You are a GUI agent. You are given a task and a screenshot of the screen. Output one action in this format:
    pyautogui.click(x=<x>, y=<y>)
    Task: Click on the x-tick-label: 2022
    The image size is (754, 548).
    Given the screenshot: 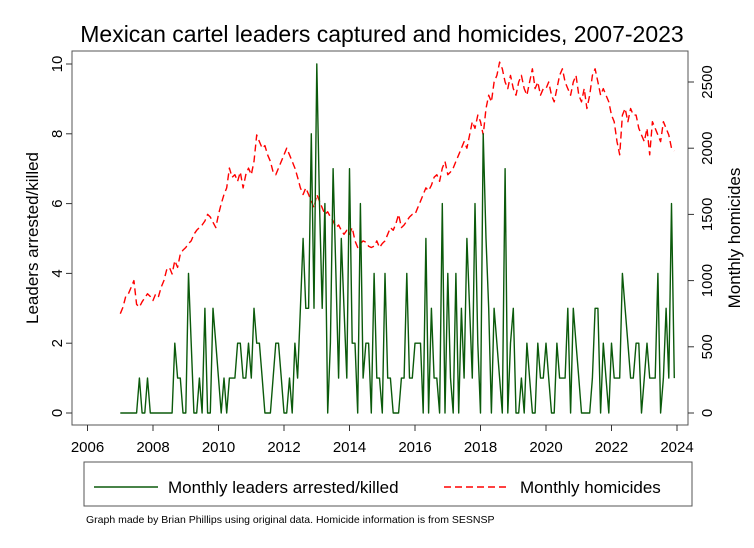 What is the action you would take?
    pyautogui.click(x=611, y=447)
    